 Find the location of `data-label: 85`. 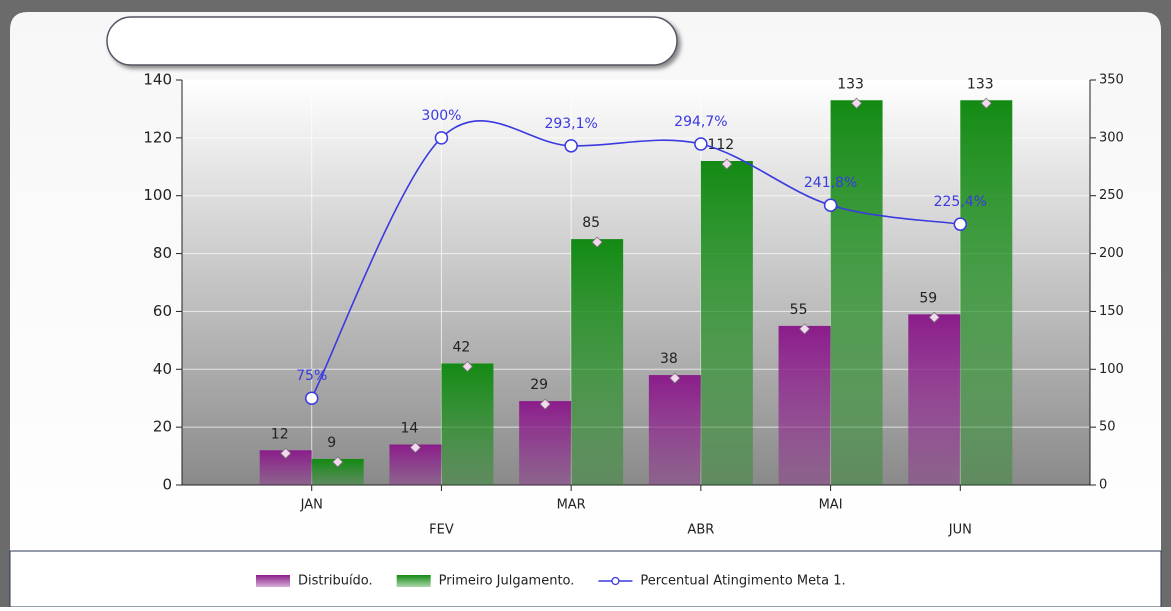

data-label: 85 is located at coordinates (591, 223).